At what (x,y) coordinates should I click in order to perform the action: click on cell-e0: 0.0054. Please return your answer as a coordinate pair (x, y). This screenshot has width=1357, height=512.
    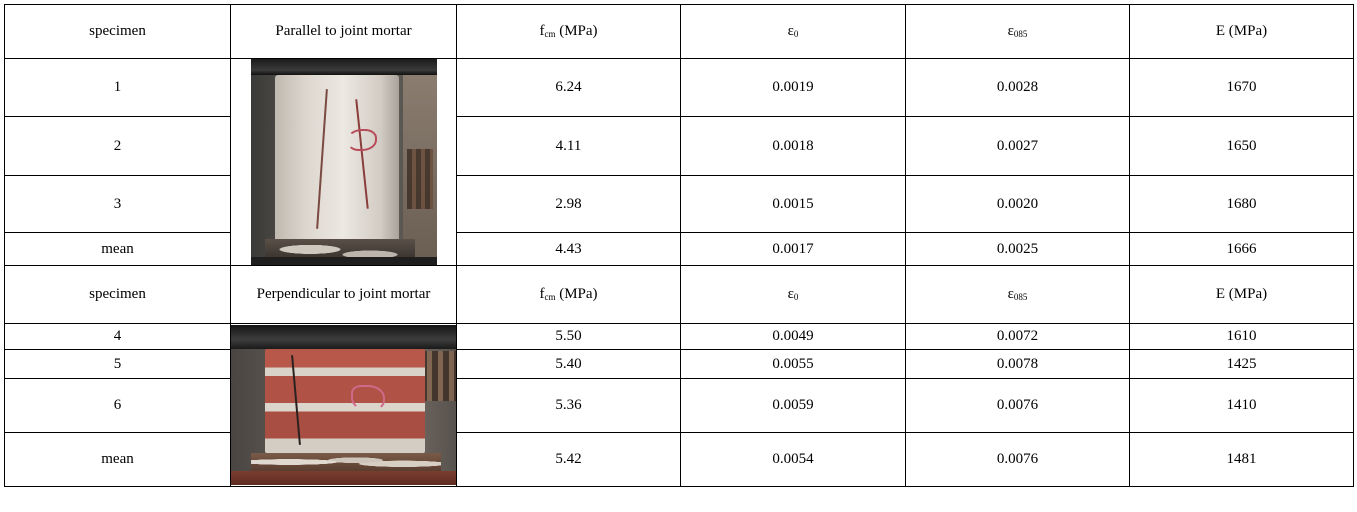
    Looking at the image, I should click on (793, 459).